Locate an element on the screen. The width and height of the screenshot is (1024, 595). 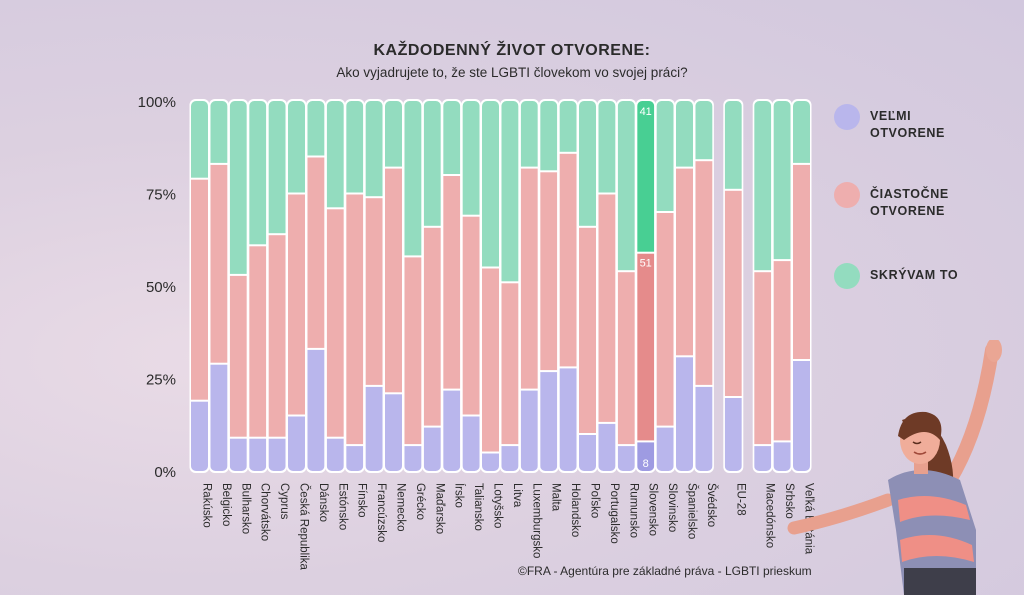
bar-nemecko-hide is located at coordinates (393, 134).